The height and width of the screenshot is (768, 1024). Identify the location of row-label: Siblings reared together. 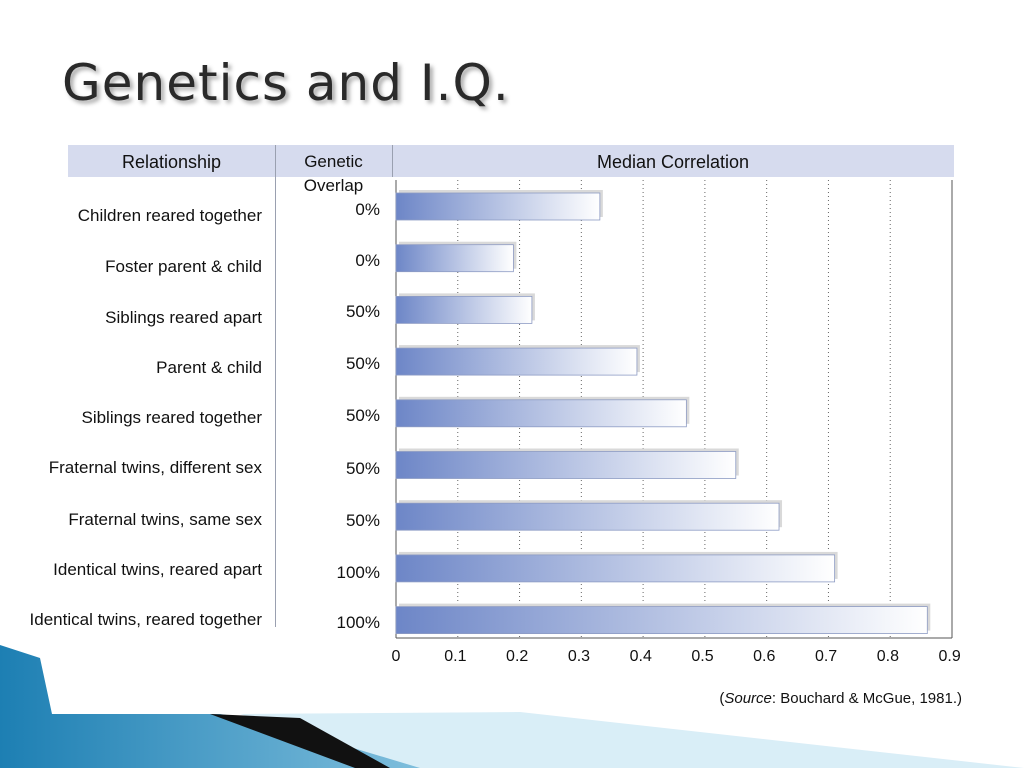
(171, 417).